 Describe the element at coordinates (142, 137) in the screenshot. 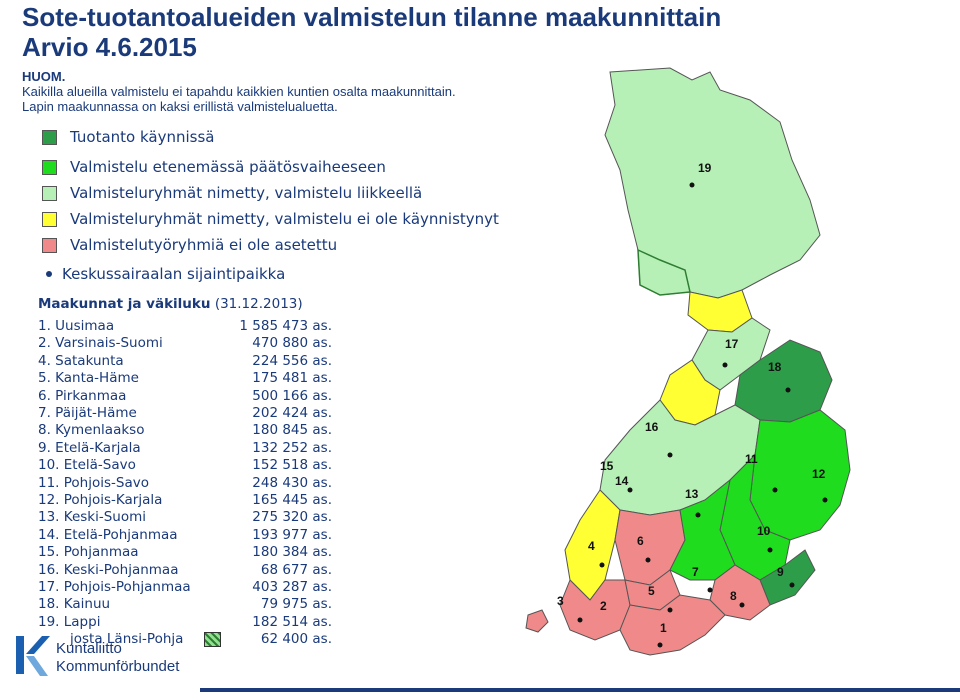

I see `legend-label: Tuotanto käynnissä` at that location.